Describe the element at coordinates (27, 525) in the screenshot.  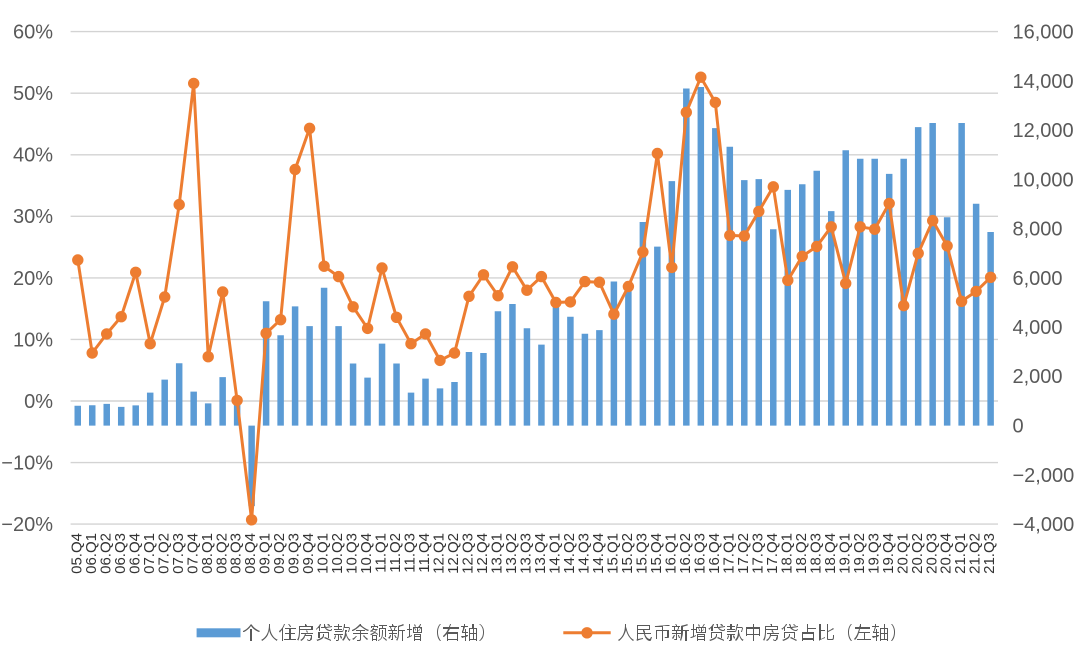
I see `svg-text: −20%` at that location.